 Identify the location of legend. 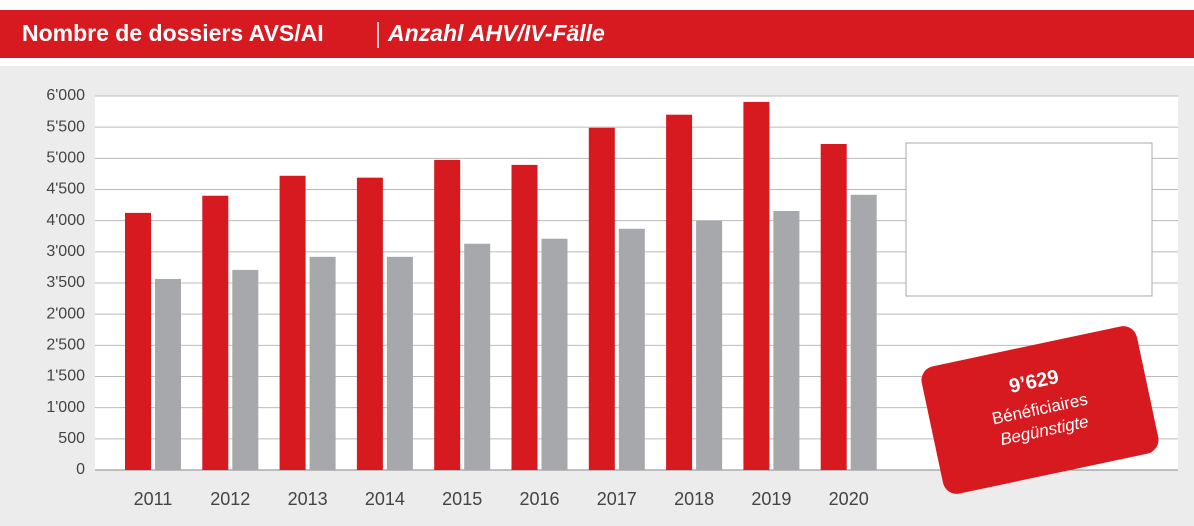
(1029, 219).